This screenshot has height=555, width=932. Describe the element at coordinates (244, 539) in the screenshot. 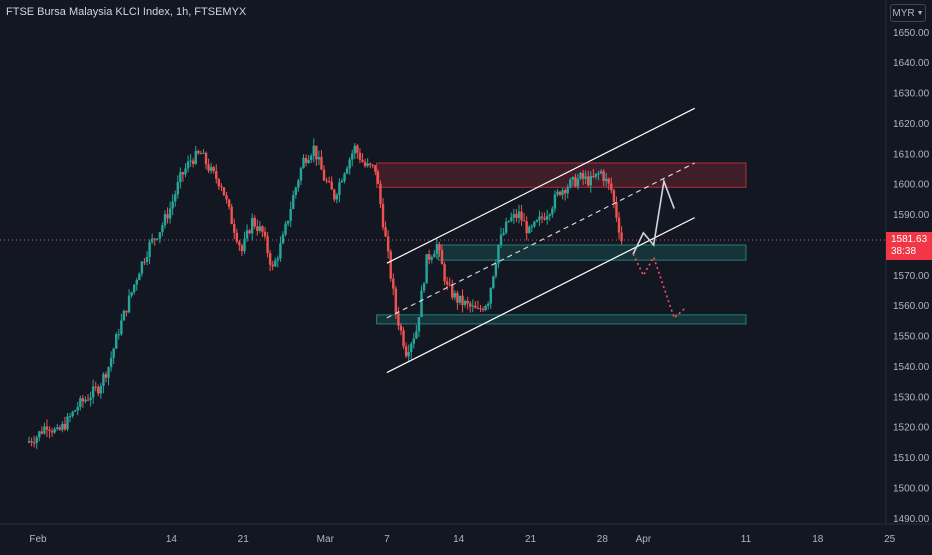

I see `x-tick-label: 21` at that location.